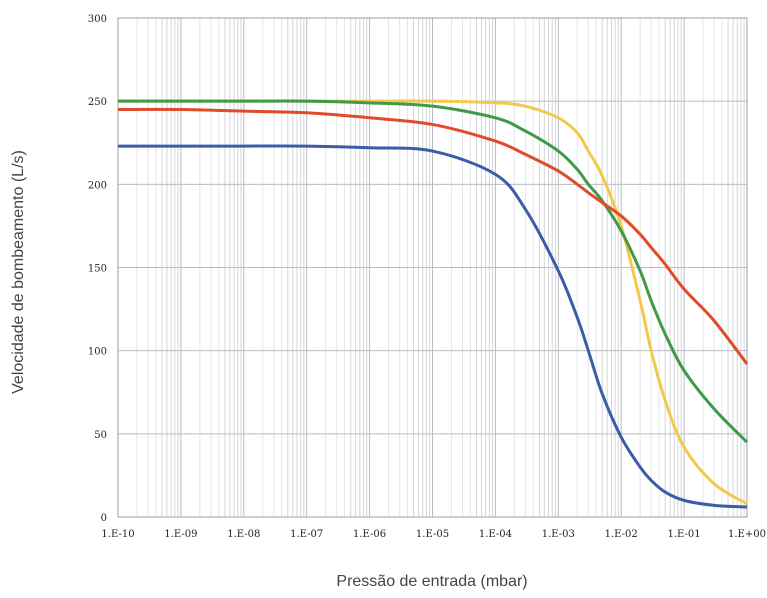 This screenshot has height=598, width=767. What do you see at coordinates (495, 534) in the screenshot?
I see `x-tick-label: 1.E-04` at bounding box center [495, 534].